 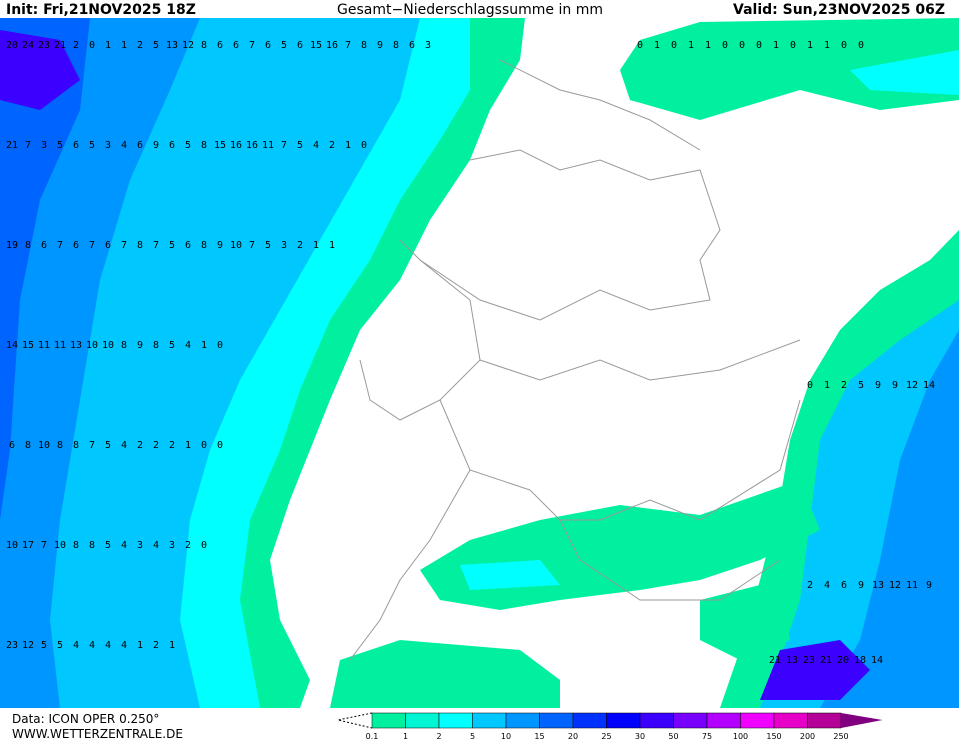 I want to click on legend-label: 15, so click(x=539, y=736).